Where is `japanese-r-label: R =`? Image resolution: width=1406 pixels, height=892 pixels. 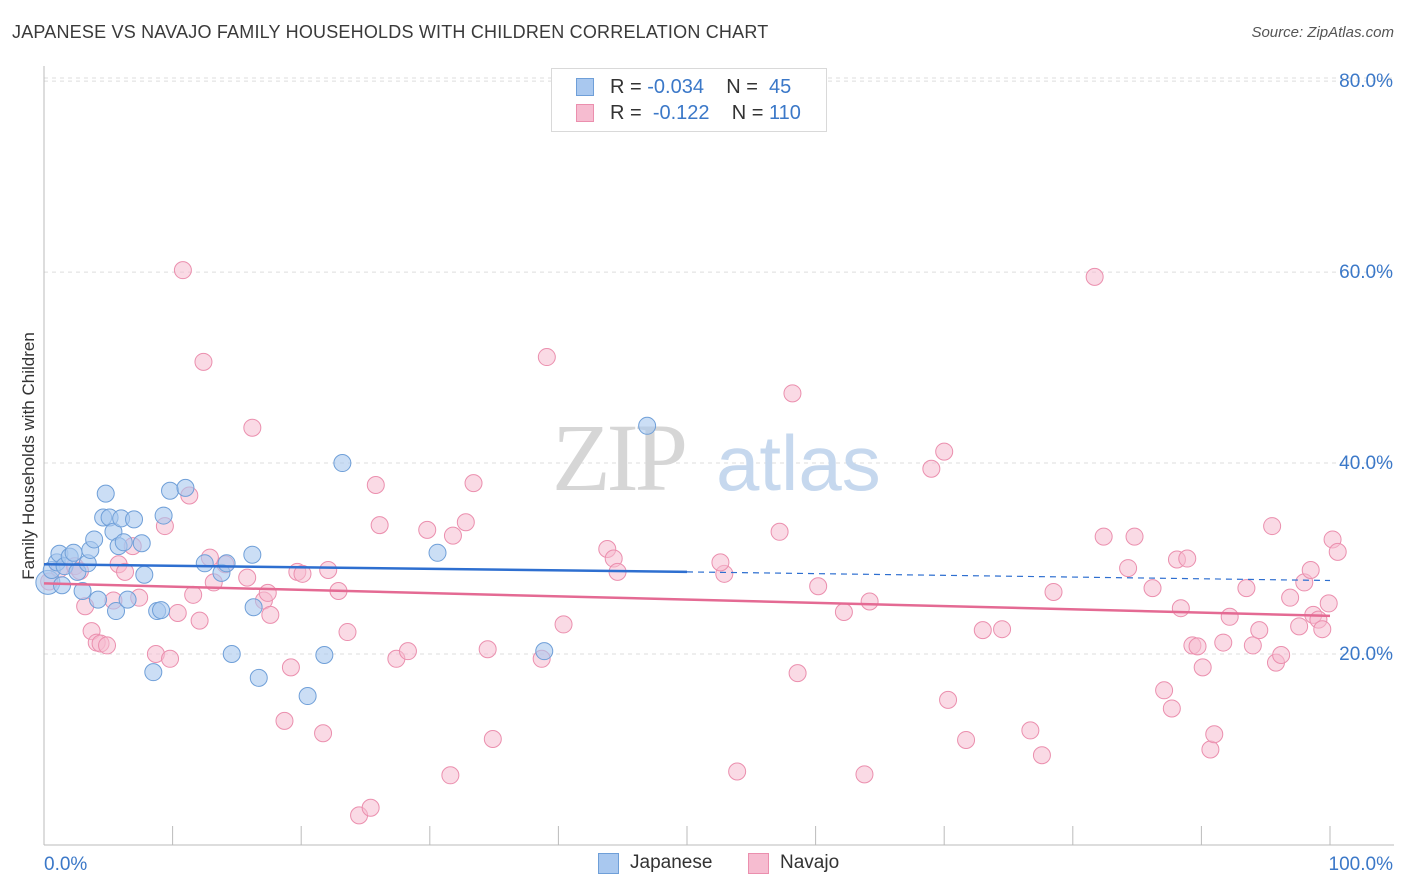 japanese-r-label: R = is located at coordinates (626, 87).